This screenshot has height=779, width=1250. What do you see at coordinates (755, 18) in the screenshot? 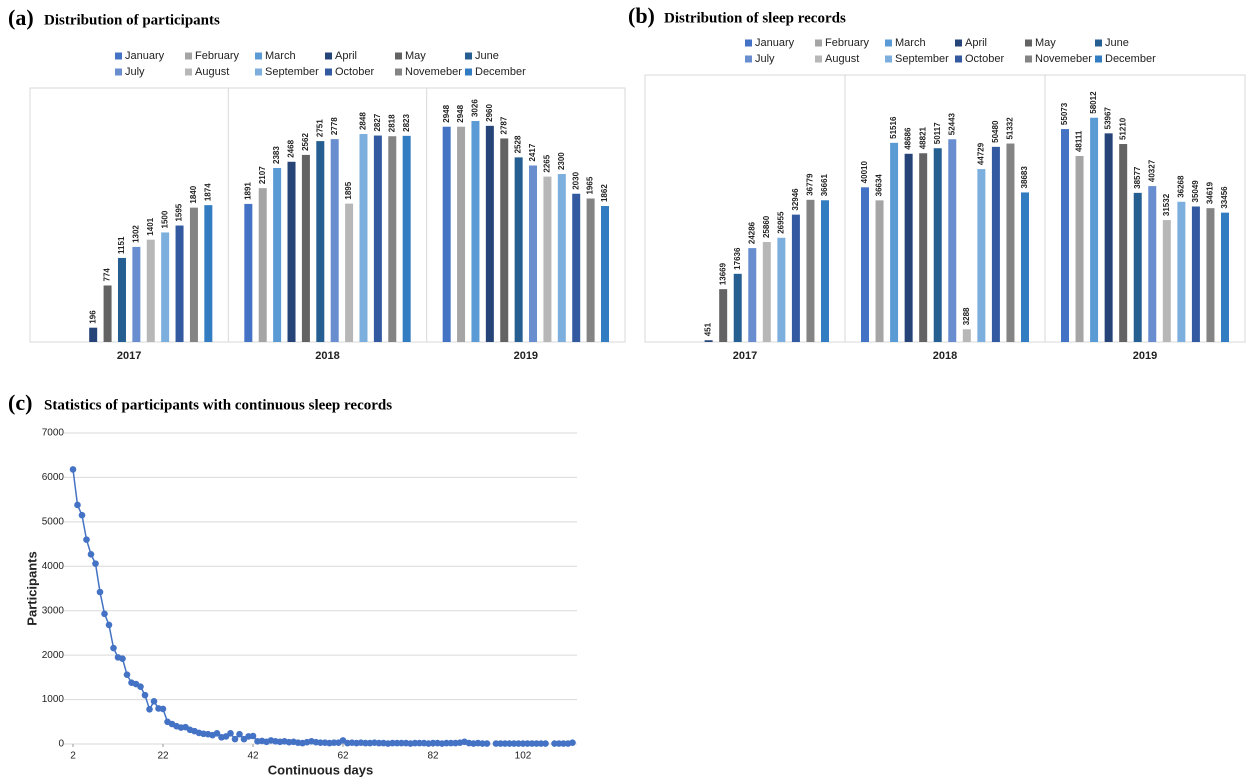
I see `panel-title: Distribution of sleep records` at bounding box center [755, 18].